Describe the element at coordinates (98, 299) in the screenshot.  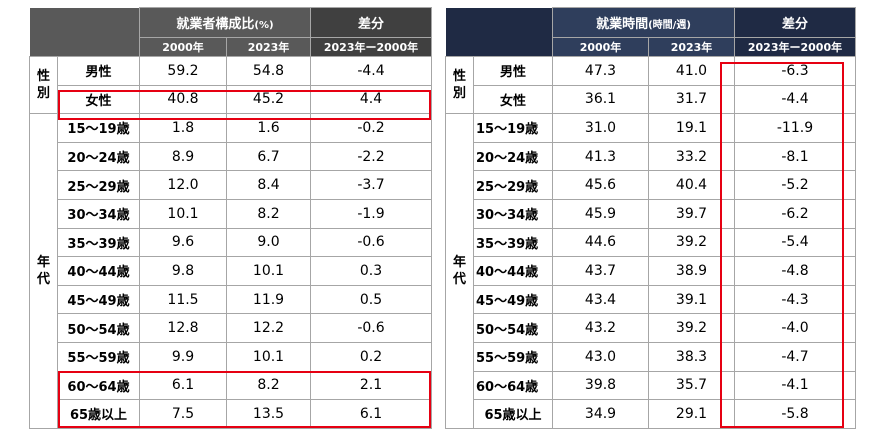
I see `row-label: 45～49歳` at that location.